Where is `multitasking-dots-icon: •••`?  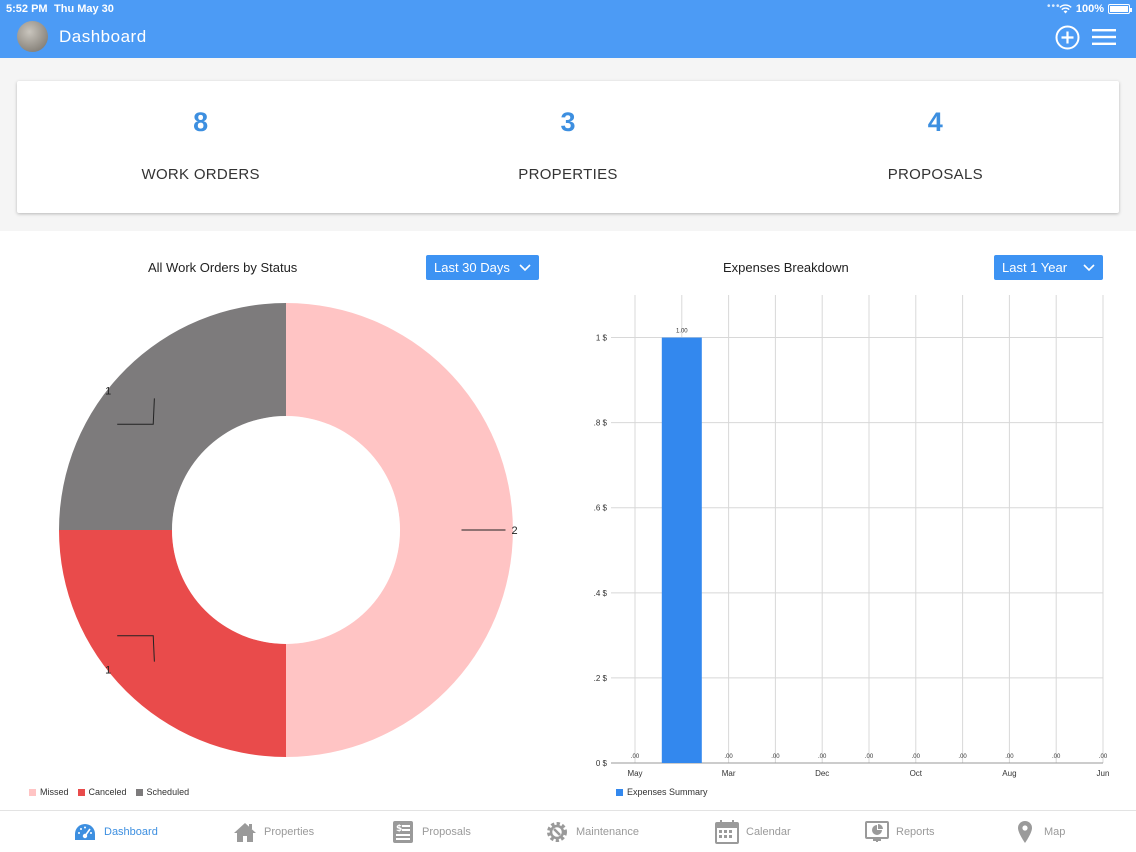 multitasking-dots-icon: ••• is located at coordinates (1054, 6).